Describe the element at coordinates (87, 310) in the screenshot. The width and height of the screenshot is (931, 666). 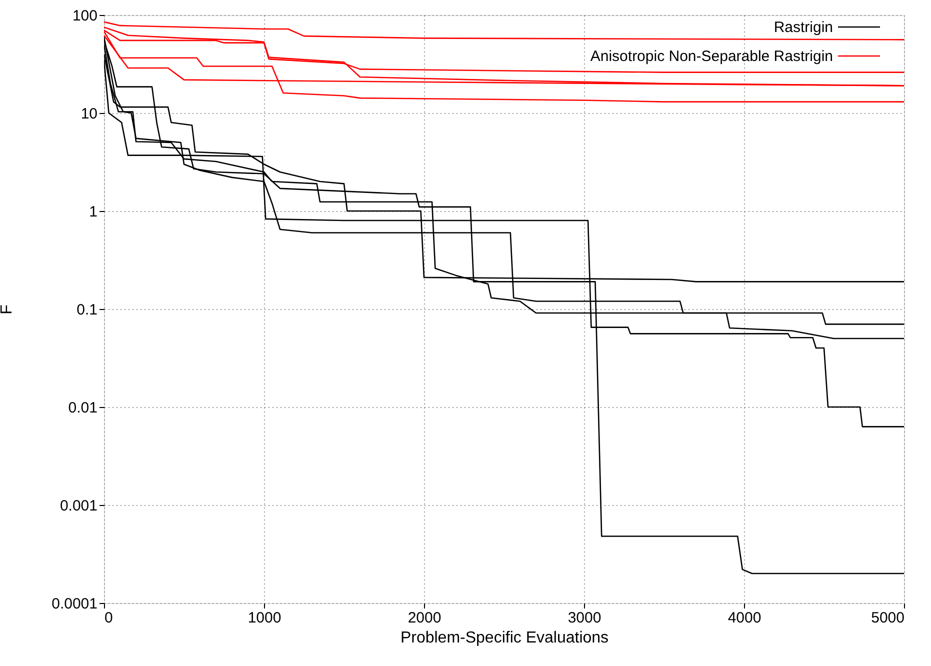
I see `y-tick-label: 0.1` at that location.